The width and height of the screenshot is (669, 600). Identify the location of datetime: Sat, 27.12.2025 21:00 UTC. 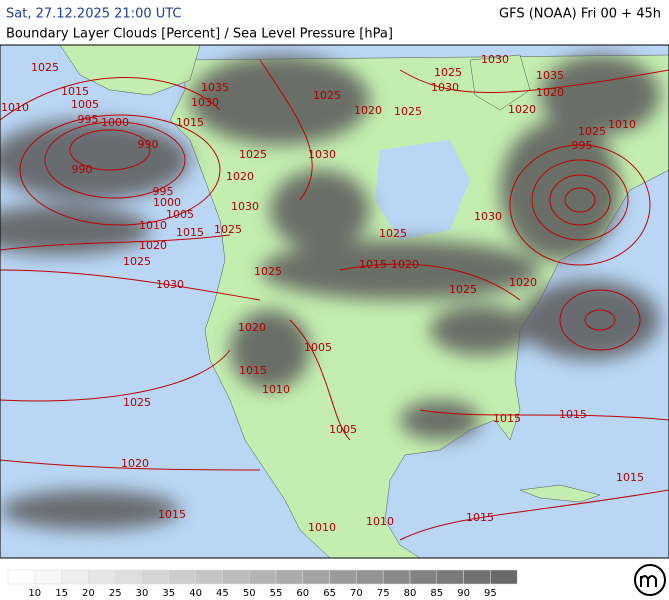
(94, 14).